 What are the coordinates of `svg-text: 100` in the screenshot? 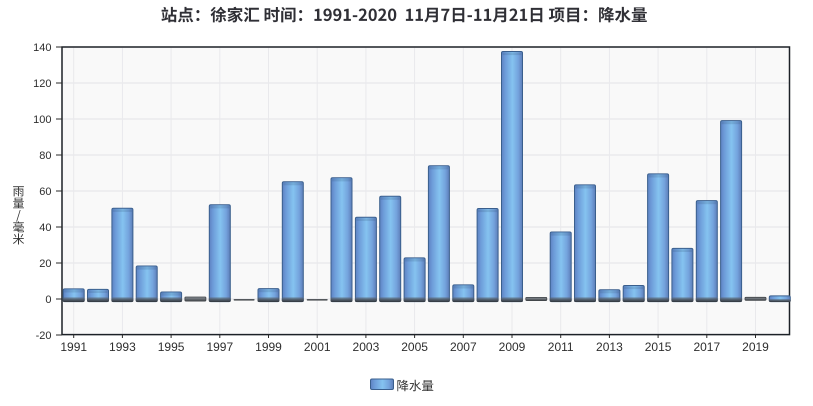 It's located at (42, 120).